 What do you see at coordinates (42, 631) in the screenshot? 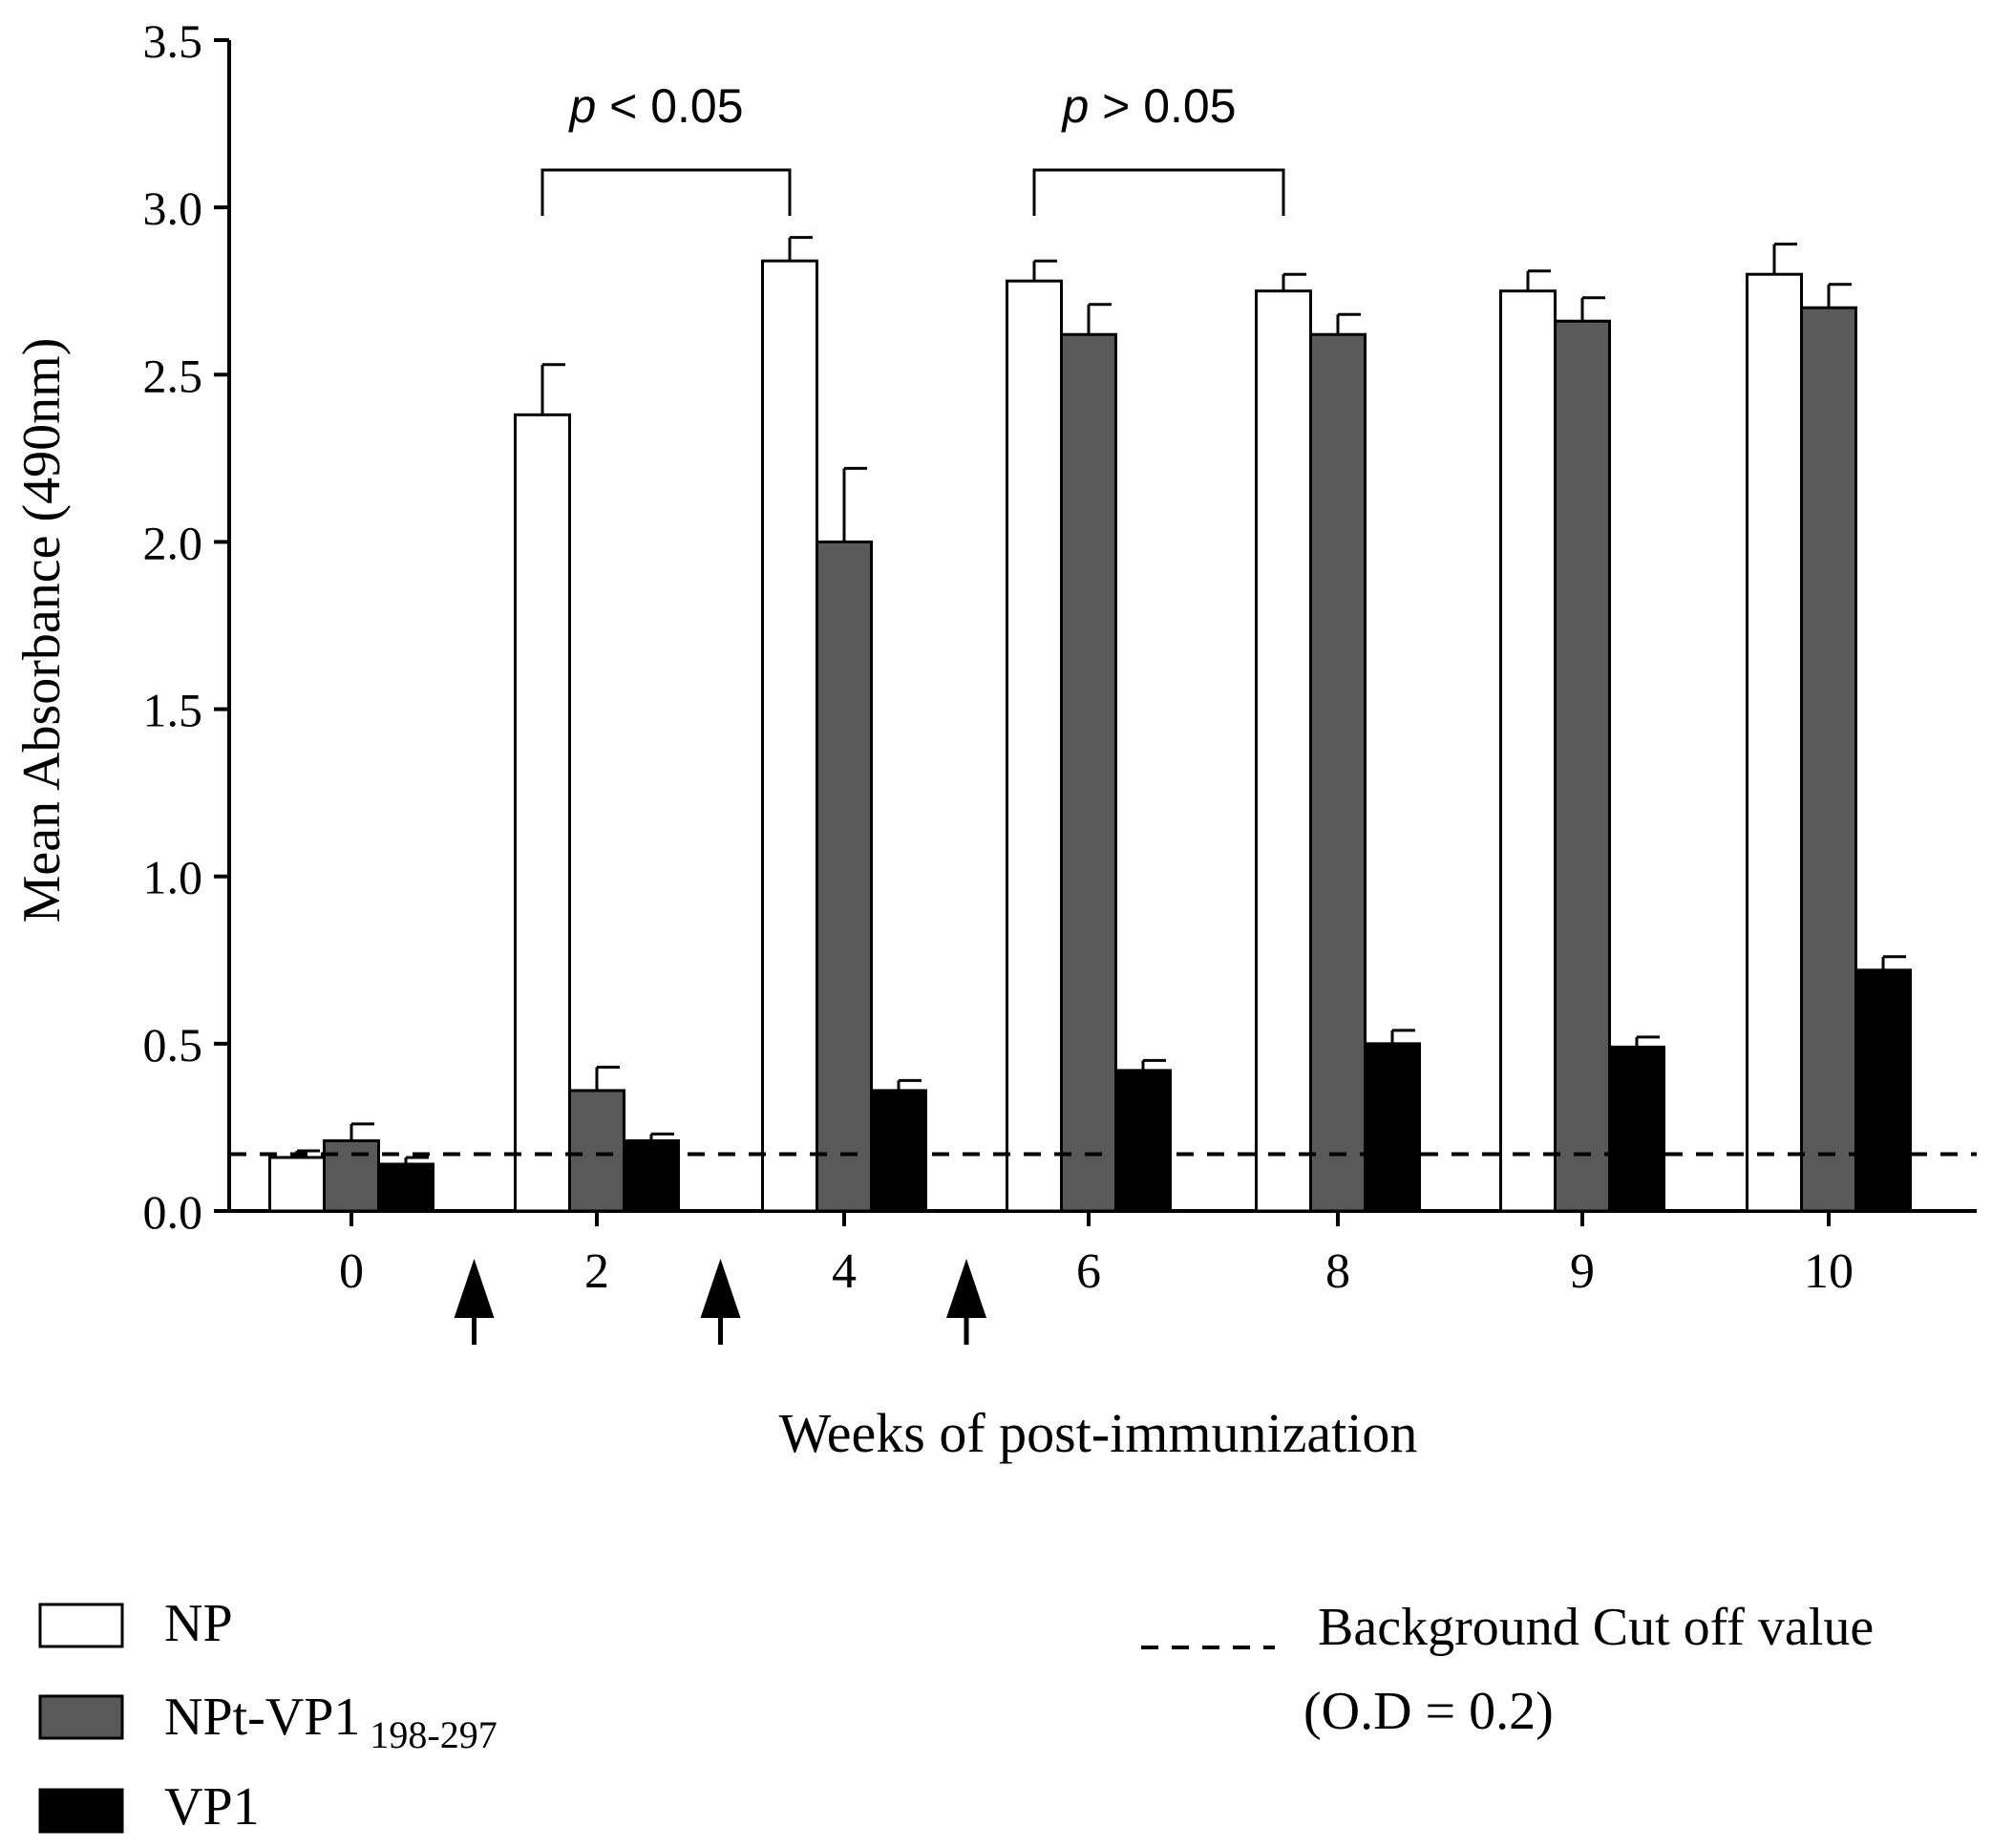
I see `y-axis-title: Mean Absorbance (490nm)` at bounding box center [42, 631].